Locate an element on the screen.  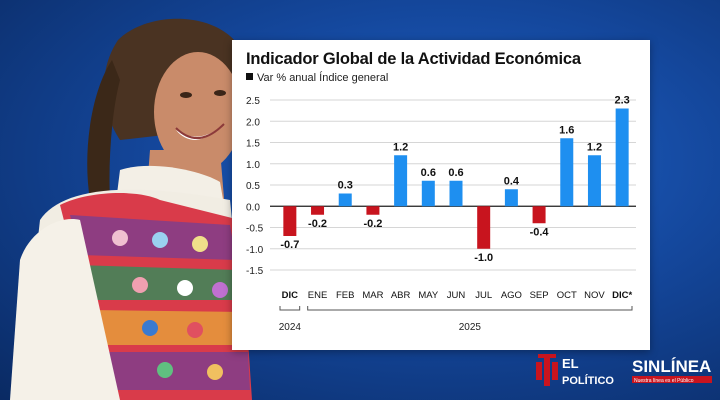
x-tick-label: SEP is located at coordinates (539, 295).